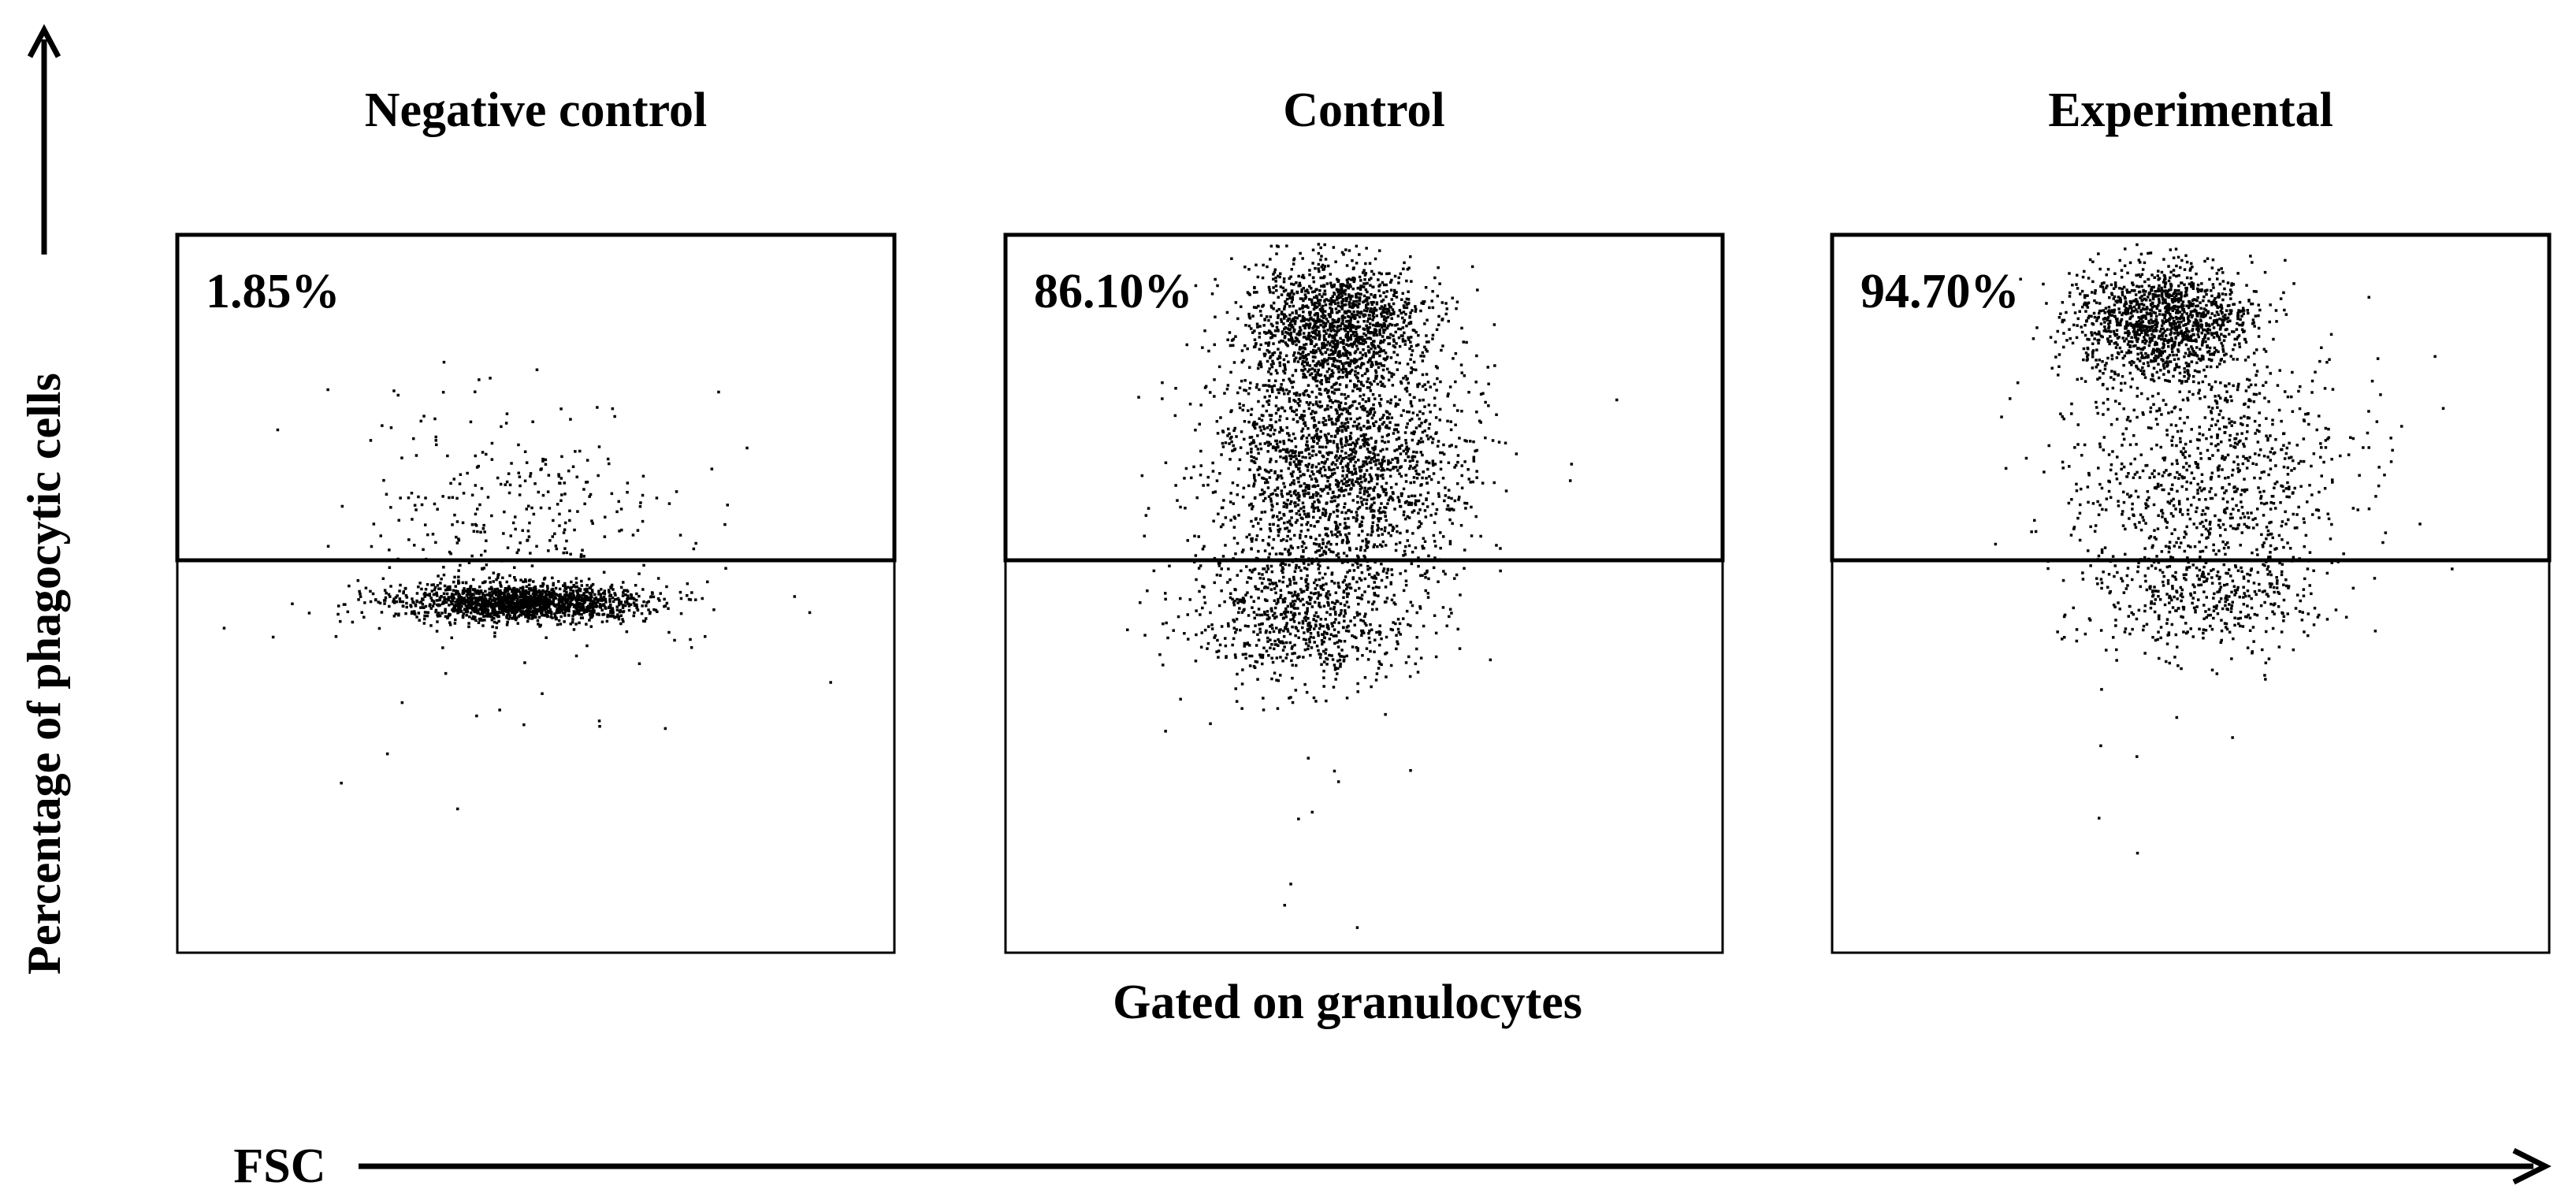  I want to click on x-axis-label: FSC, so click(279, 1166).